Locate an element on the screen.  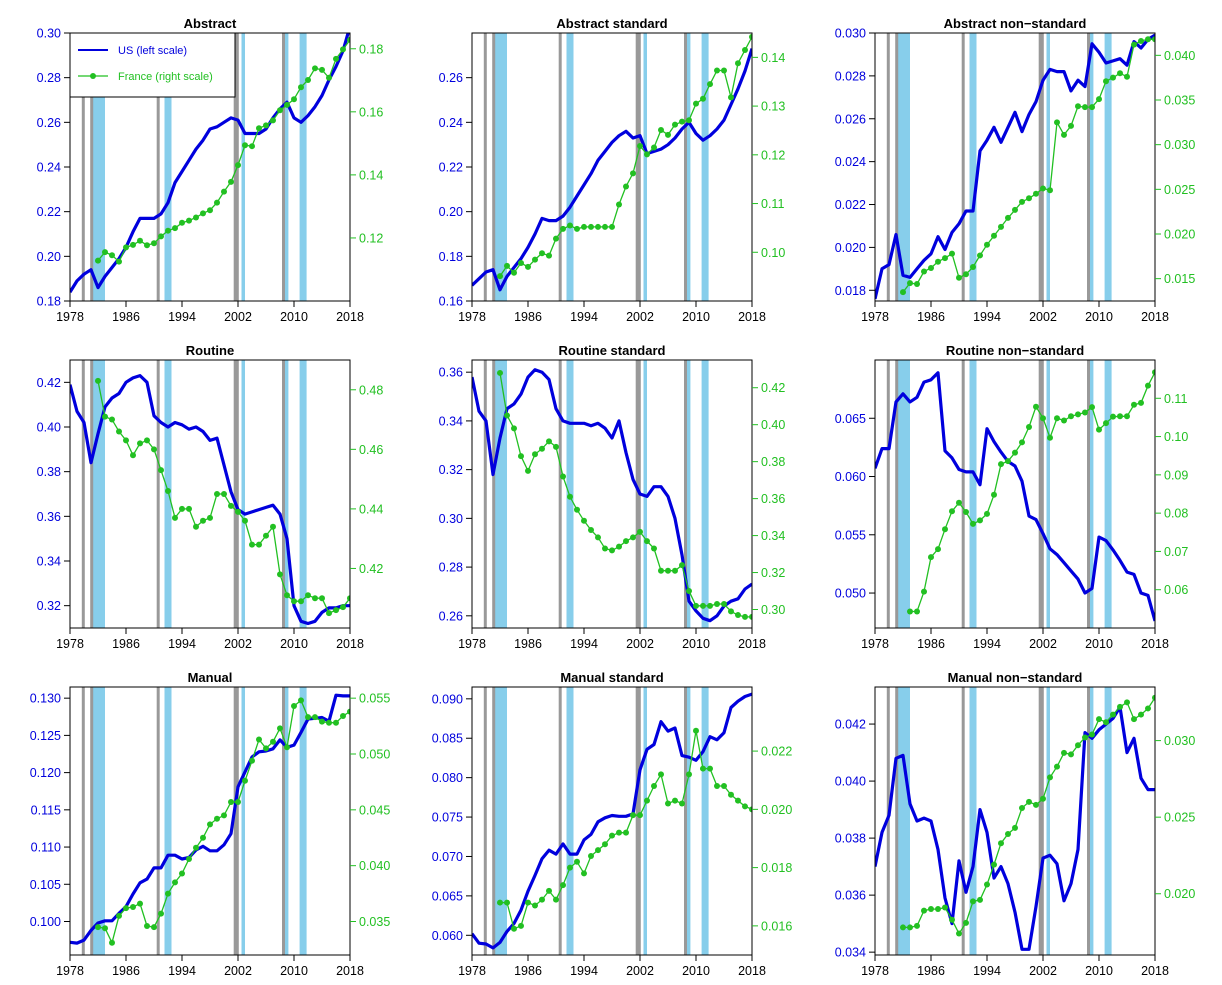
right-y-tick-label: 0.020 is located at coordinates (1179, 235).